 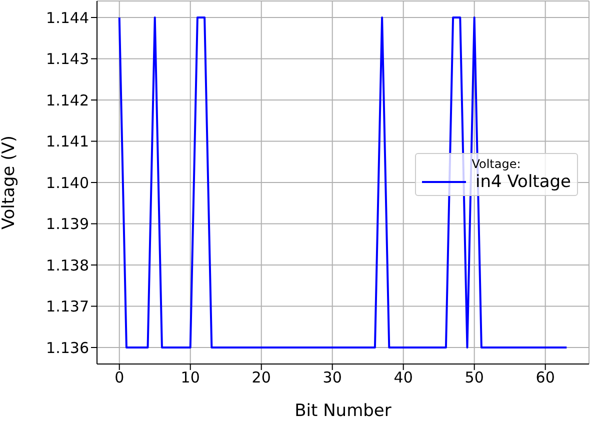 I want to click on y-tick-label: 1.136, so click(x=67, y=347).